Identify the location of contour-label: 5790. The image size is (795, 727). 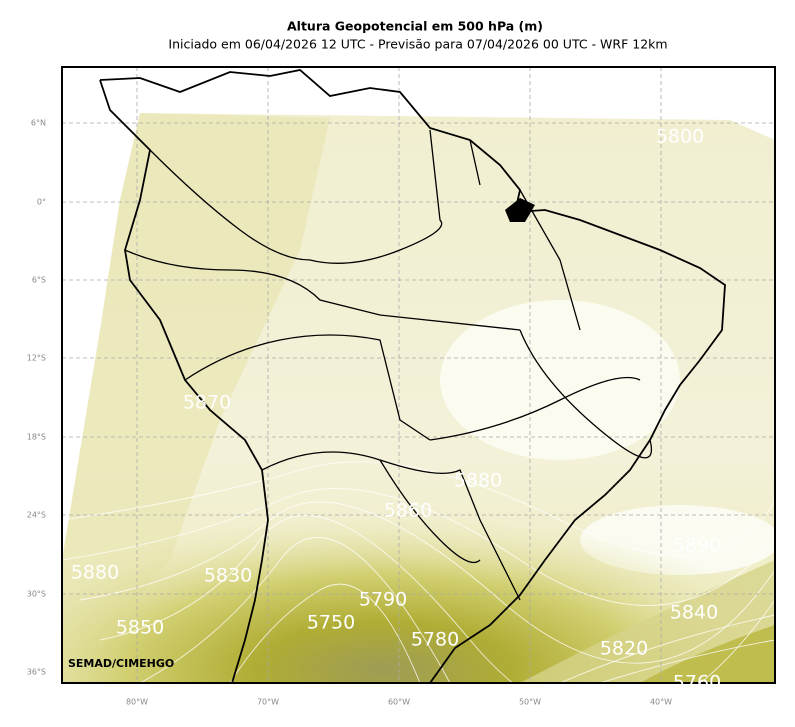
(383, 600).